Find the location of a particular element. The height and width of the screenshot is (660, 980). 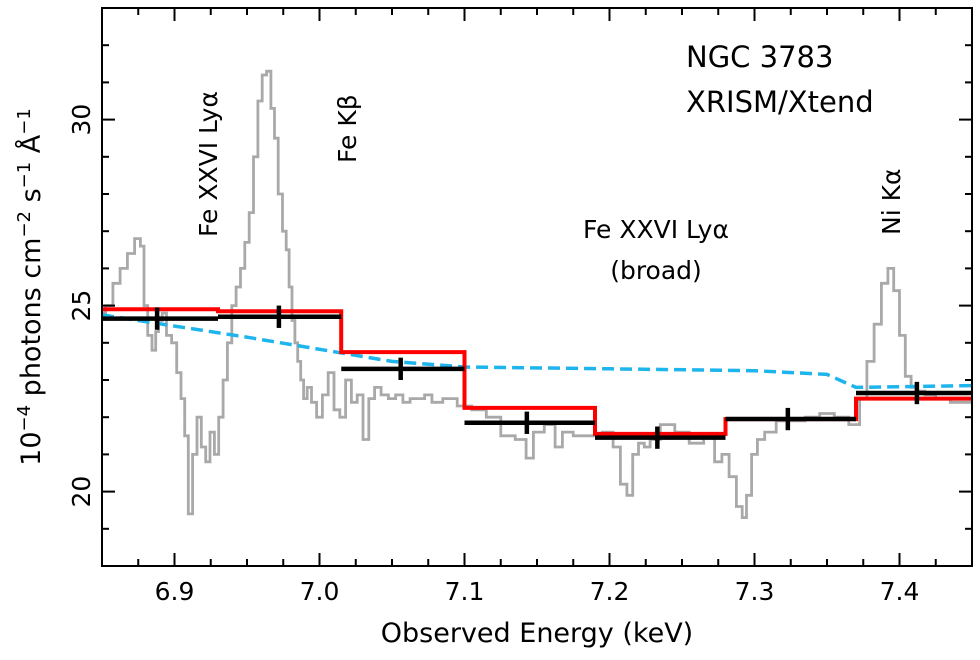

x-tick-label: 7.4 is located at coordinates (900, 591).